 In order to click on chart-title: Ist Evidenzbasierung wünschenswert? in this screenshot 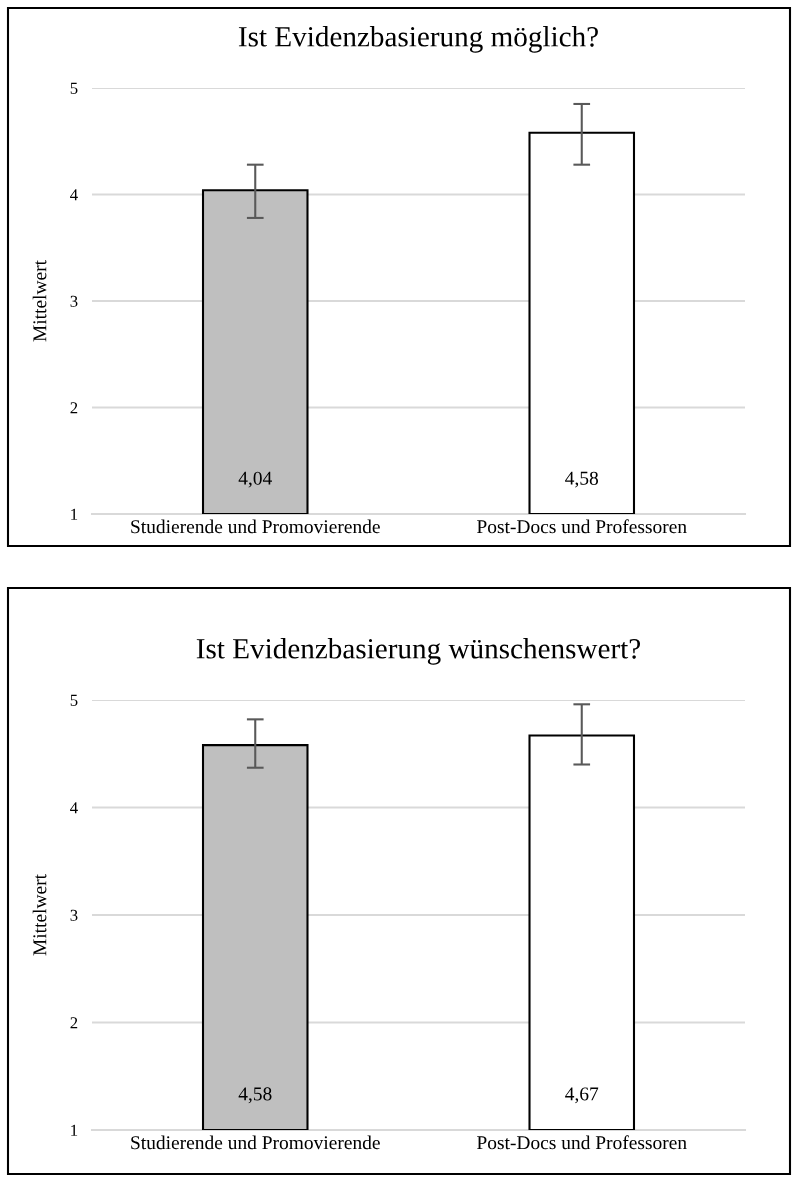, I will do `click(418, 651)`.